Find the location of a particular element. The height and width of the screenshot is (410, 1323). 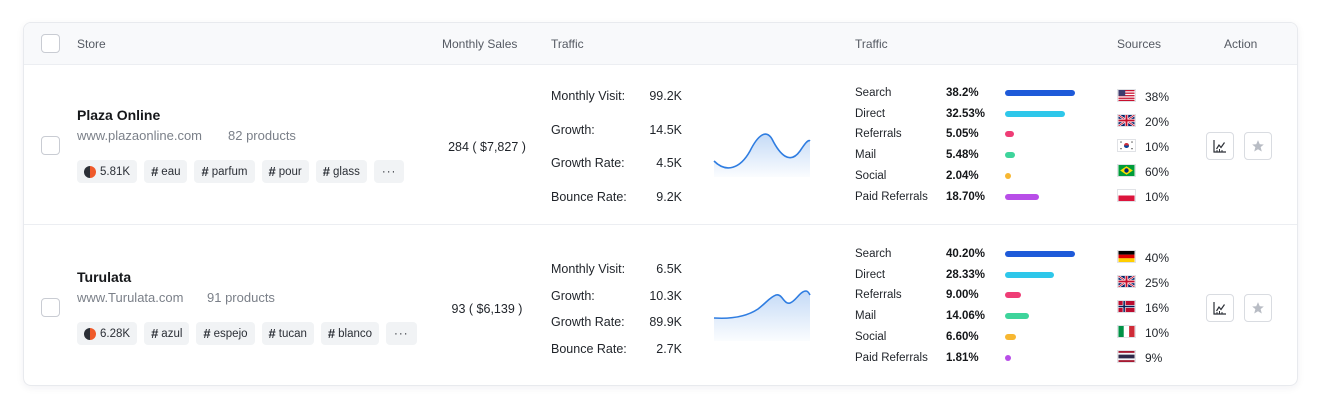

store-name: Plaza Online is located at coordinates (119, 115).